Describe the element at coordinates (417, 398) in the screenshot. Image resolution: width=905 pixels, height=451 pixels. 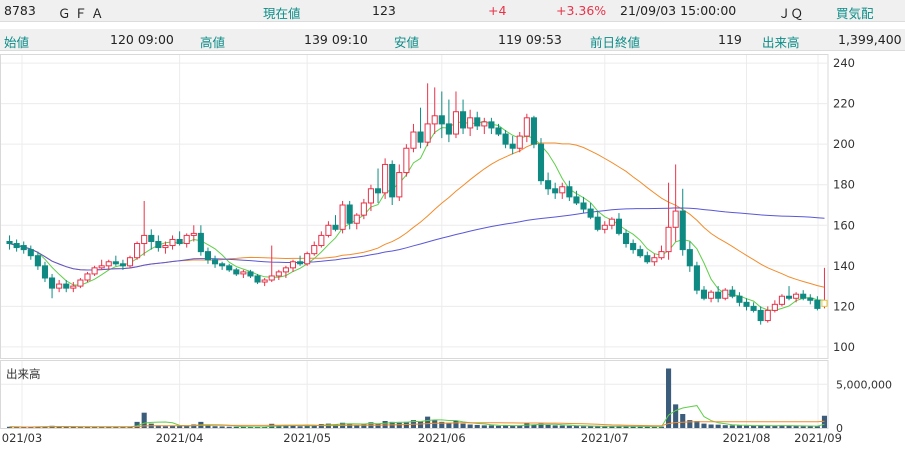
I see `volume-bars` at that location.